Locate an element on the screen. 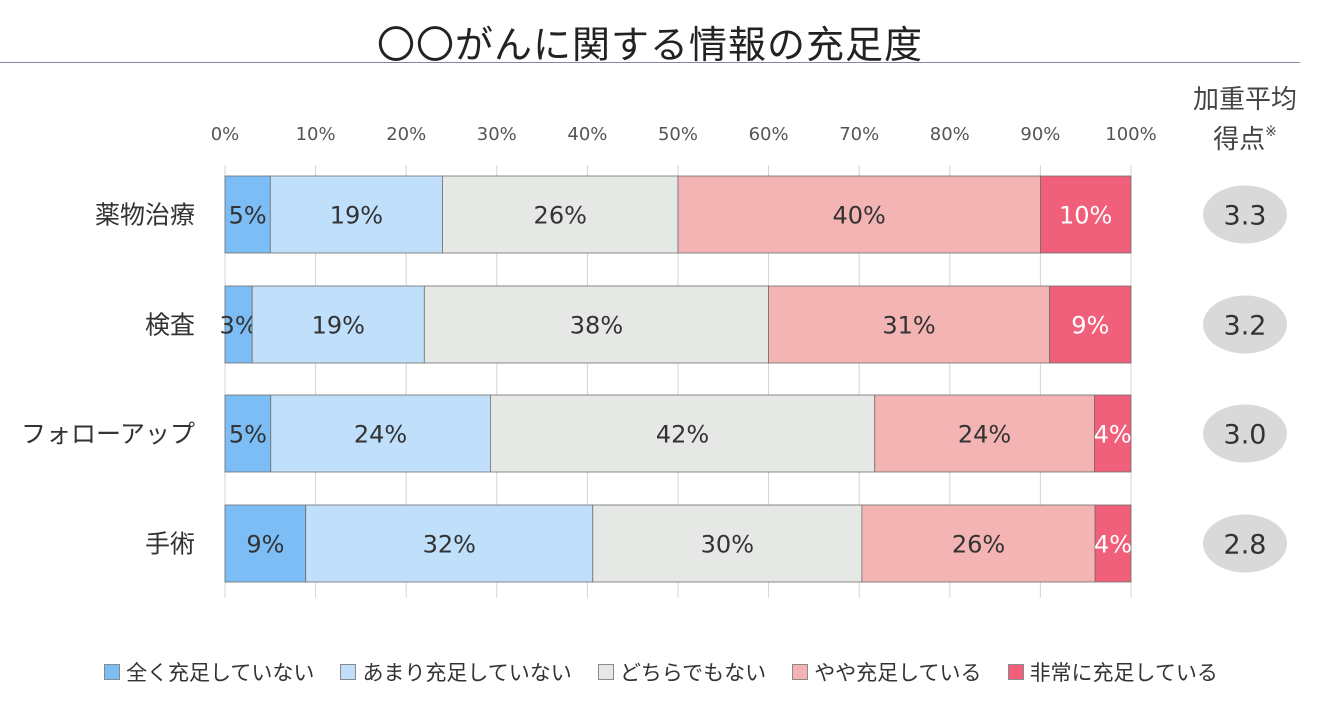 This screenshot has width=1322, height=713. data-label: 32% is located at coordinates (449, 545).